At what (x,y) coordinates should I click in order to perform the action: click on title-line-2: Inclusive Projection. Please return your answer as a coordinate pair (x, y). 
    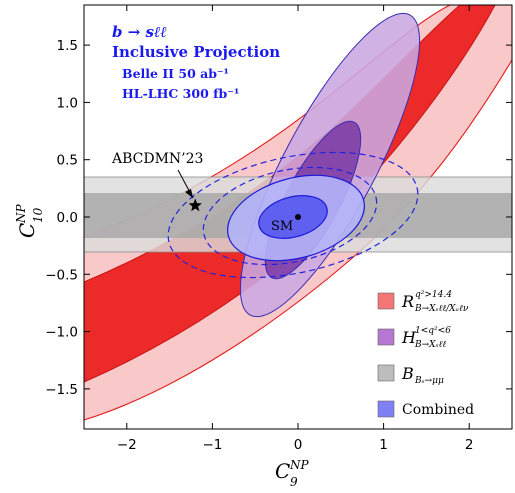
    Looking at the image, I should click on (196, 52).